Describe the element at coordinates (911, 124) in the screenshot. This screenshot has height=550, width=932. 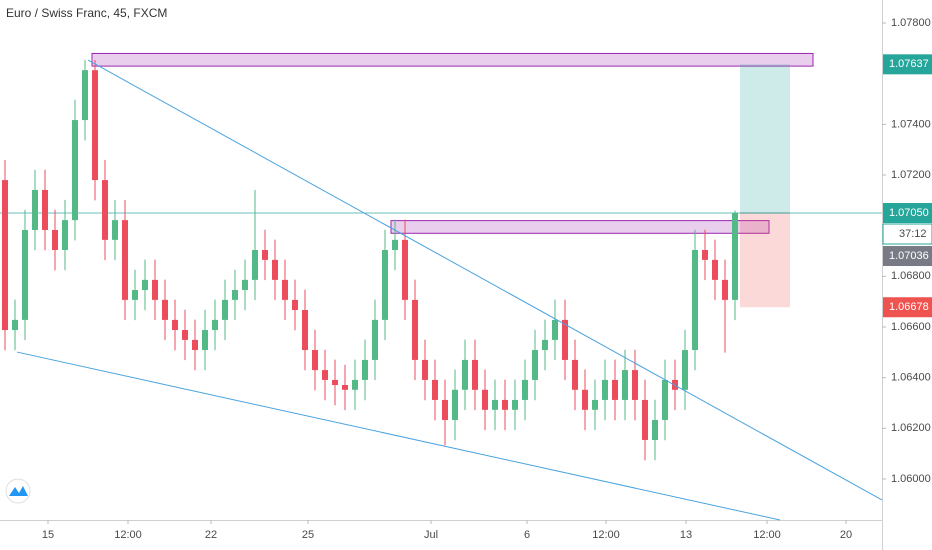
I see `y-tick-label: 1.07400` at that location.